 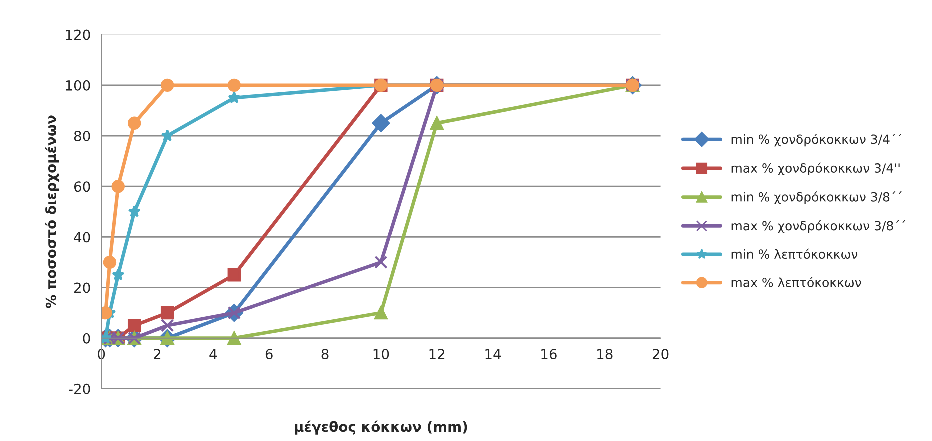 I want to click on y-tick-label: -20, so click(x=79, y=389).